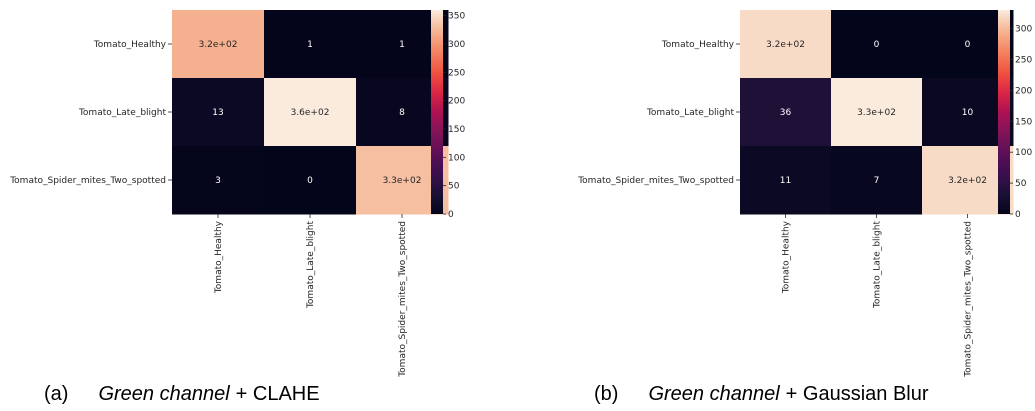 The width and height of the screenshot is (1035, 411). Describe the element at coordinates (456, 17) in the screenshot. I see `colorbar-tick-label: 350` at that location.